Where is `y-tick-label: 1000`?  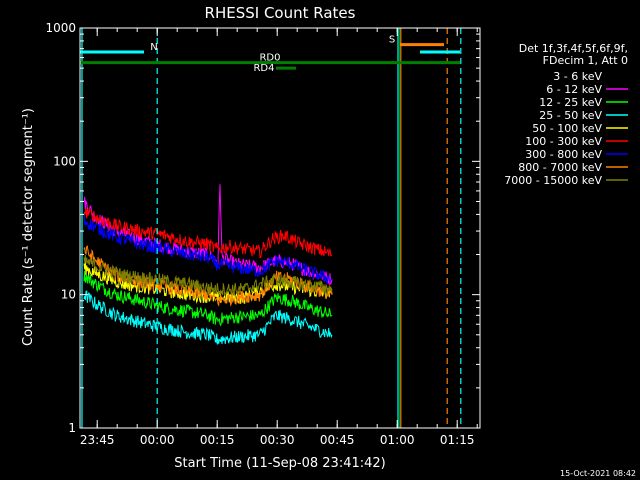
y-tick-label: 1000 is located at coordinates (60, 28).